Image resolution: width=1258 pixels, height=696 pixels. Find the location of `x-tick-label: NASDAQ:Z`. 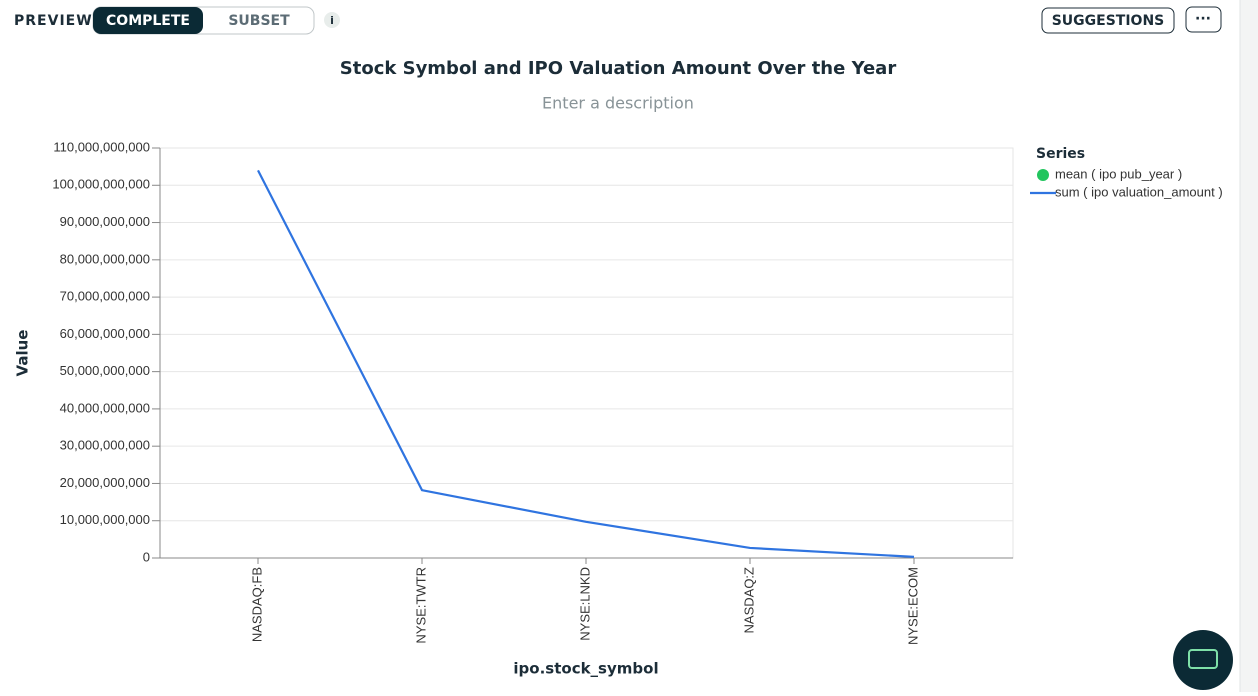

x-tick-label: NASDAQ:Z is located at coordinates (748, 600).